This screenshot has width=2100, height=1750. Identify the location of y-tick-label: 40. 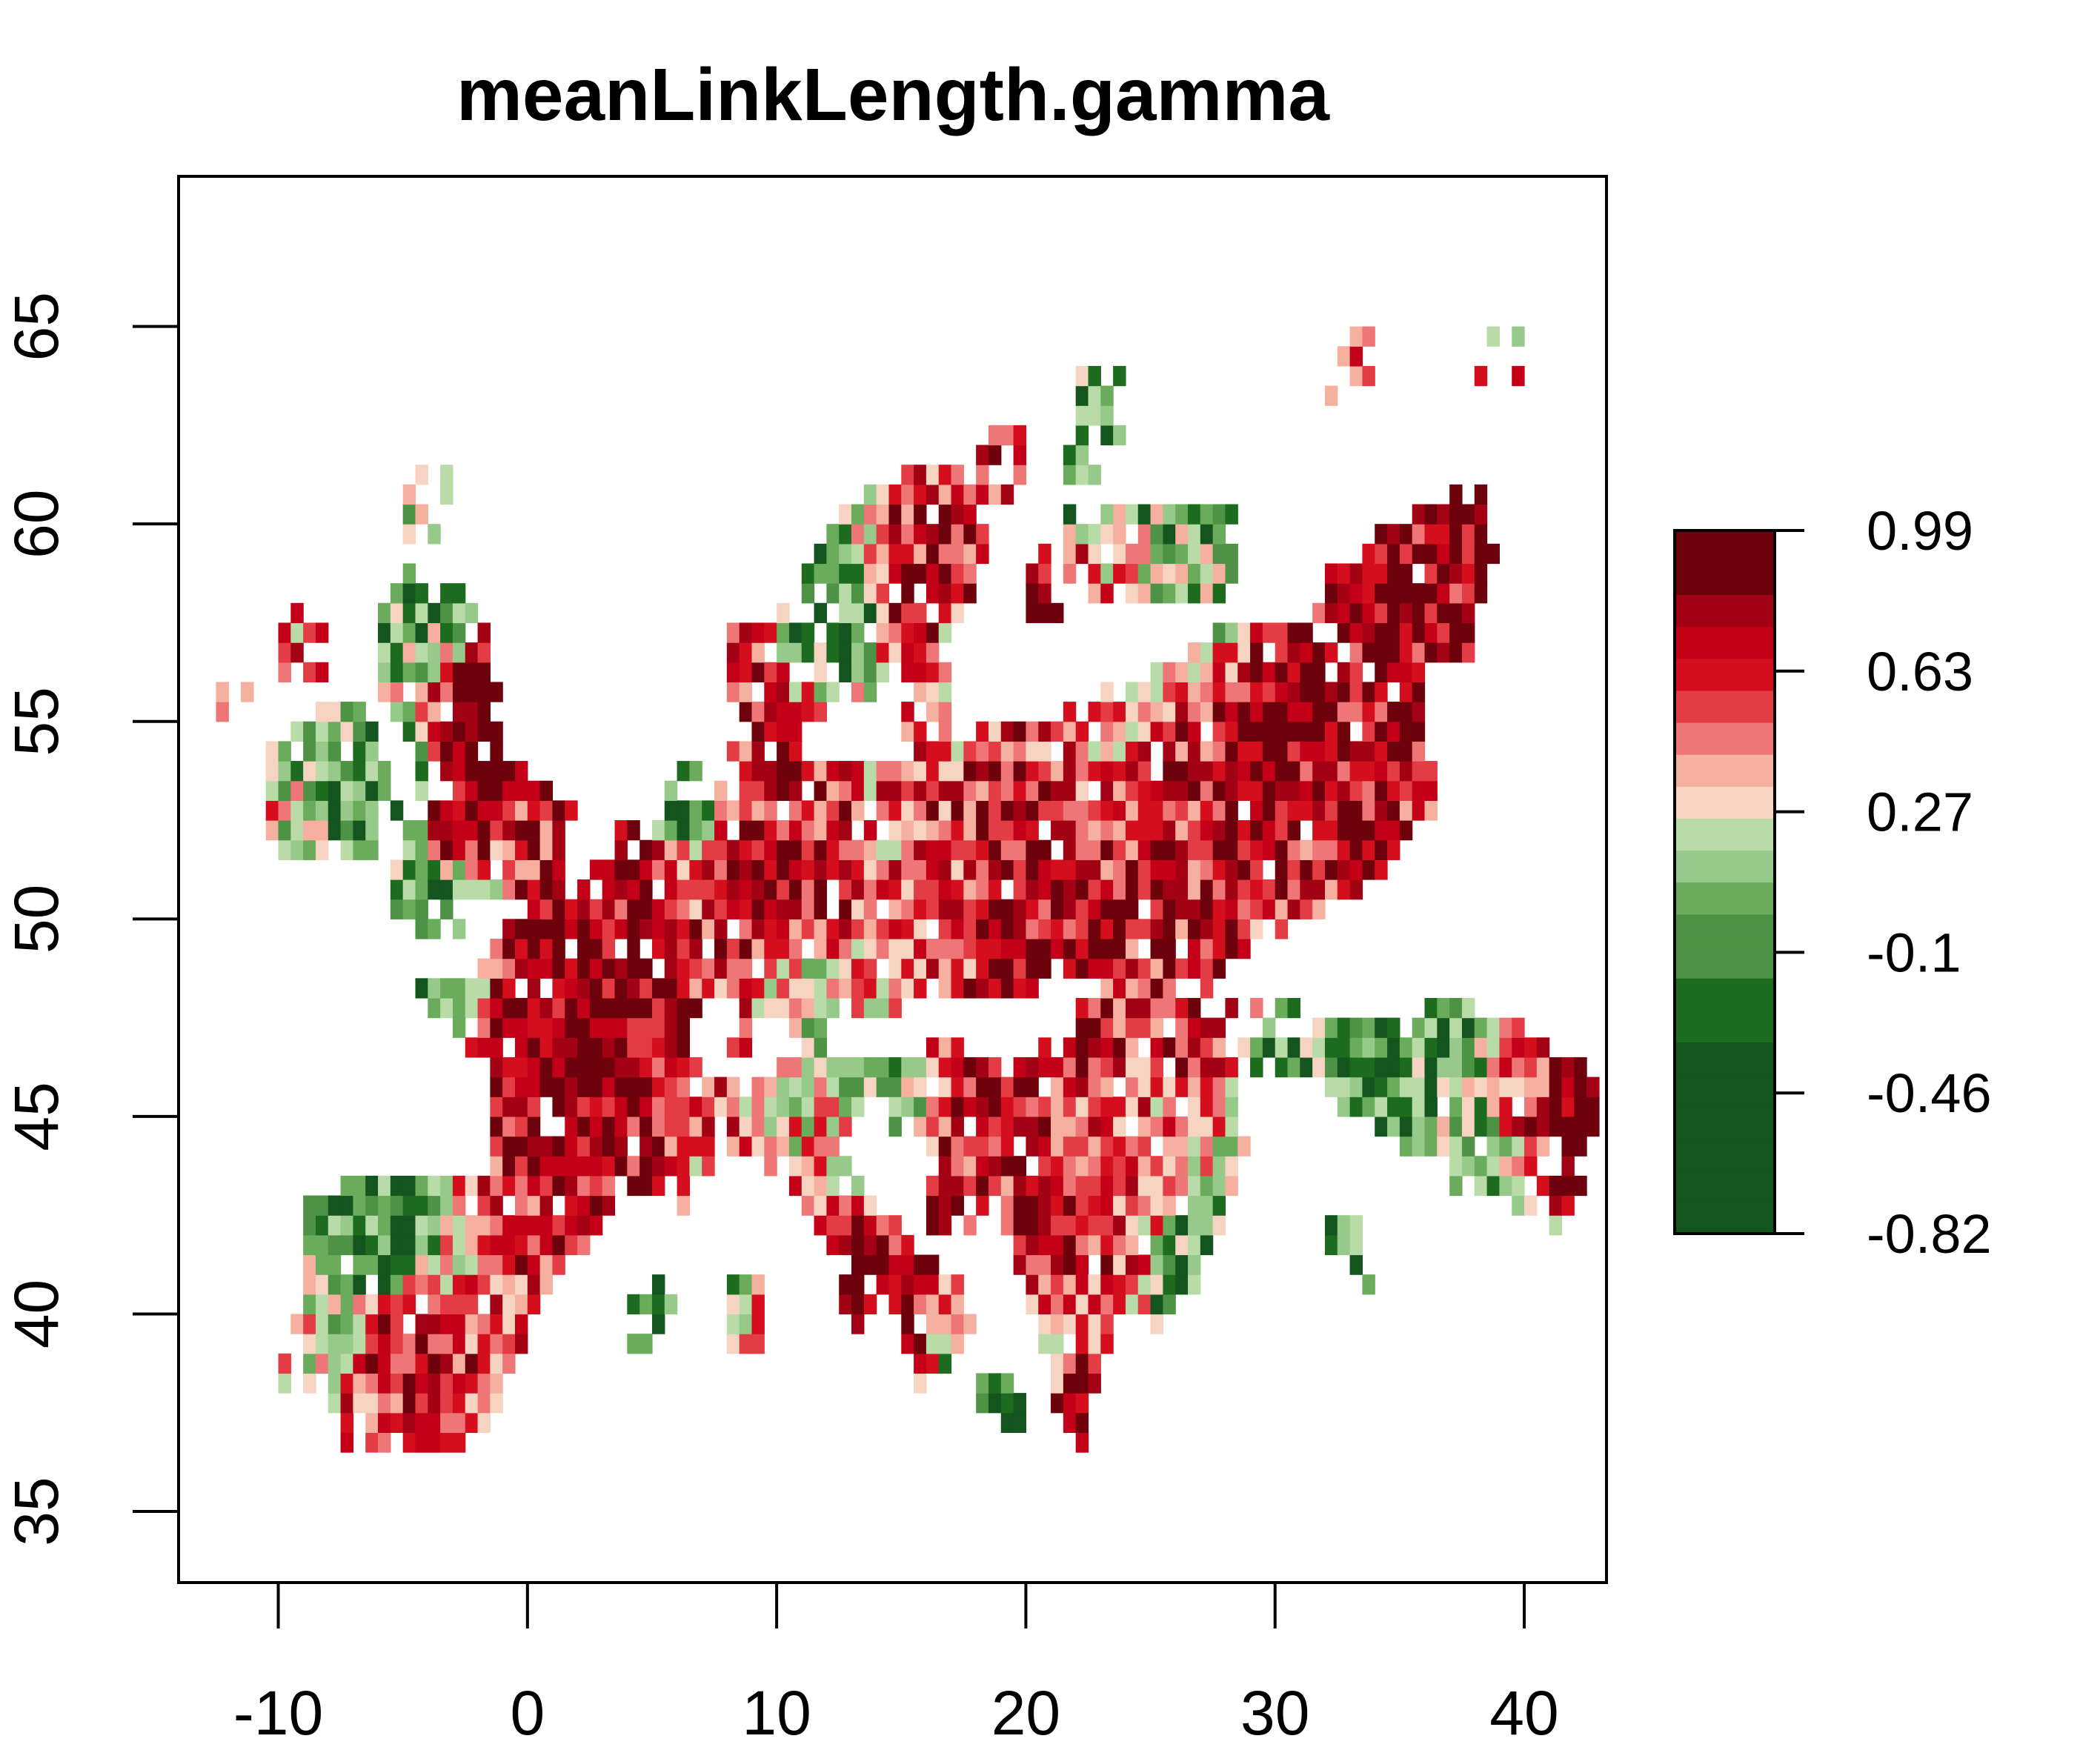
(36, 1314).